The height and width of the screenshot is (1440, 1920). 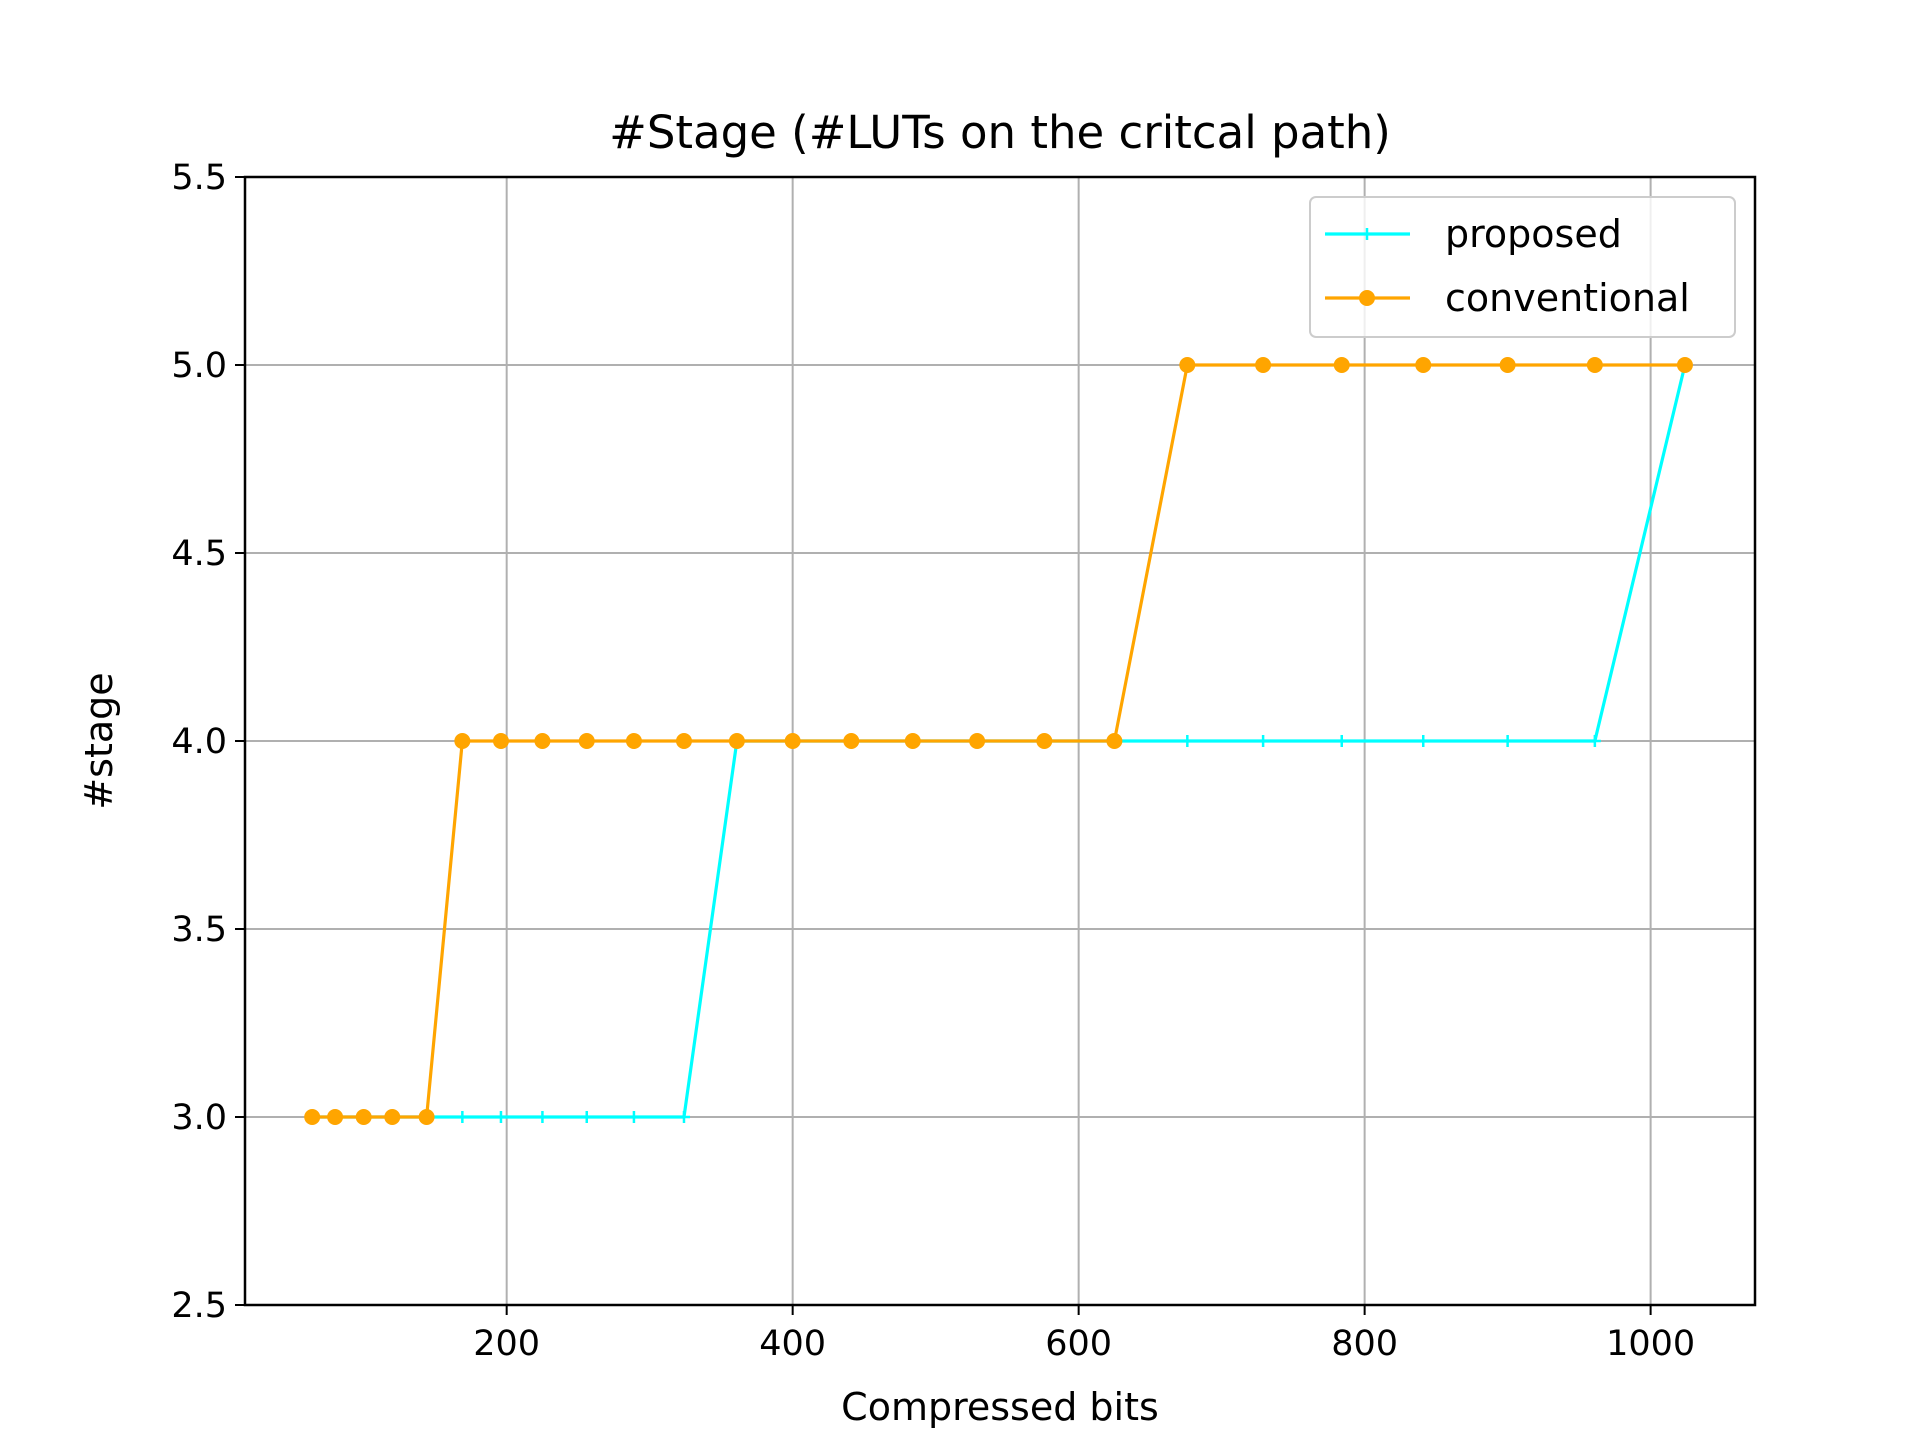 I want to click on y-axis-label: #stage, so click(x=99, y=740).